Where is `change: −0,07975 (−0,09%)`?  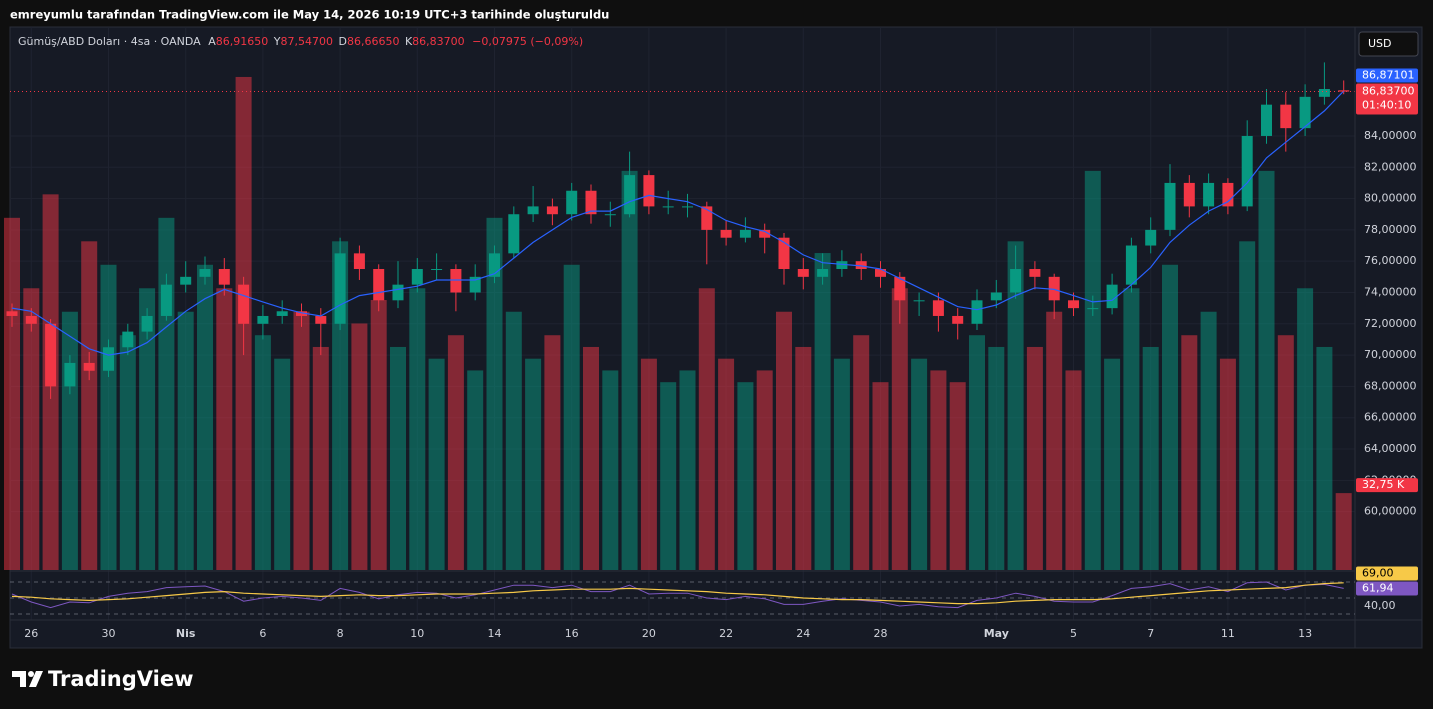 change: −0,07975 (−0,09%) is located at coordinates (527, 41).